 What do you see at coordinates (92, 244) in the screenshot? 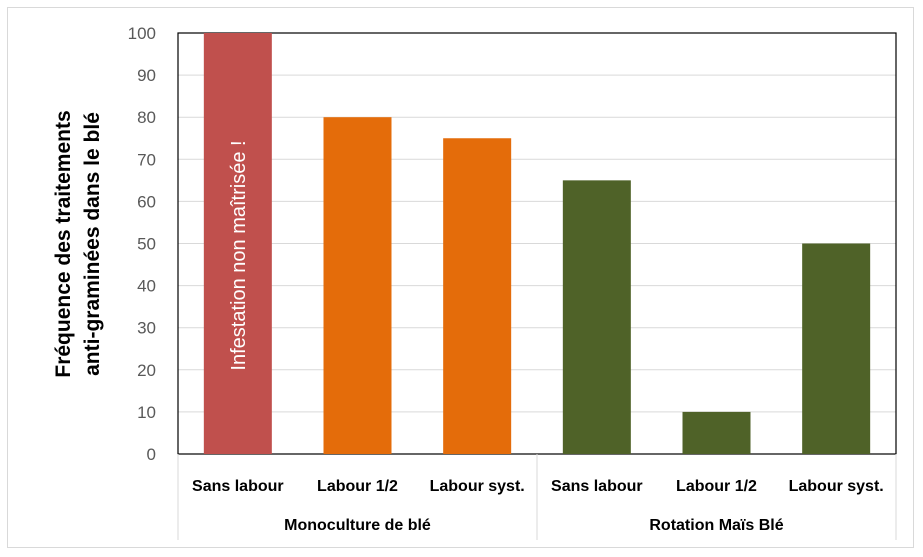
I see `y-axis-label-line-2: anti-graminées dans le blé` at bounding box center [92, 244].